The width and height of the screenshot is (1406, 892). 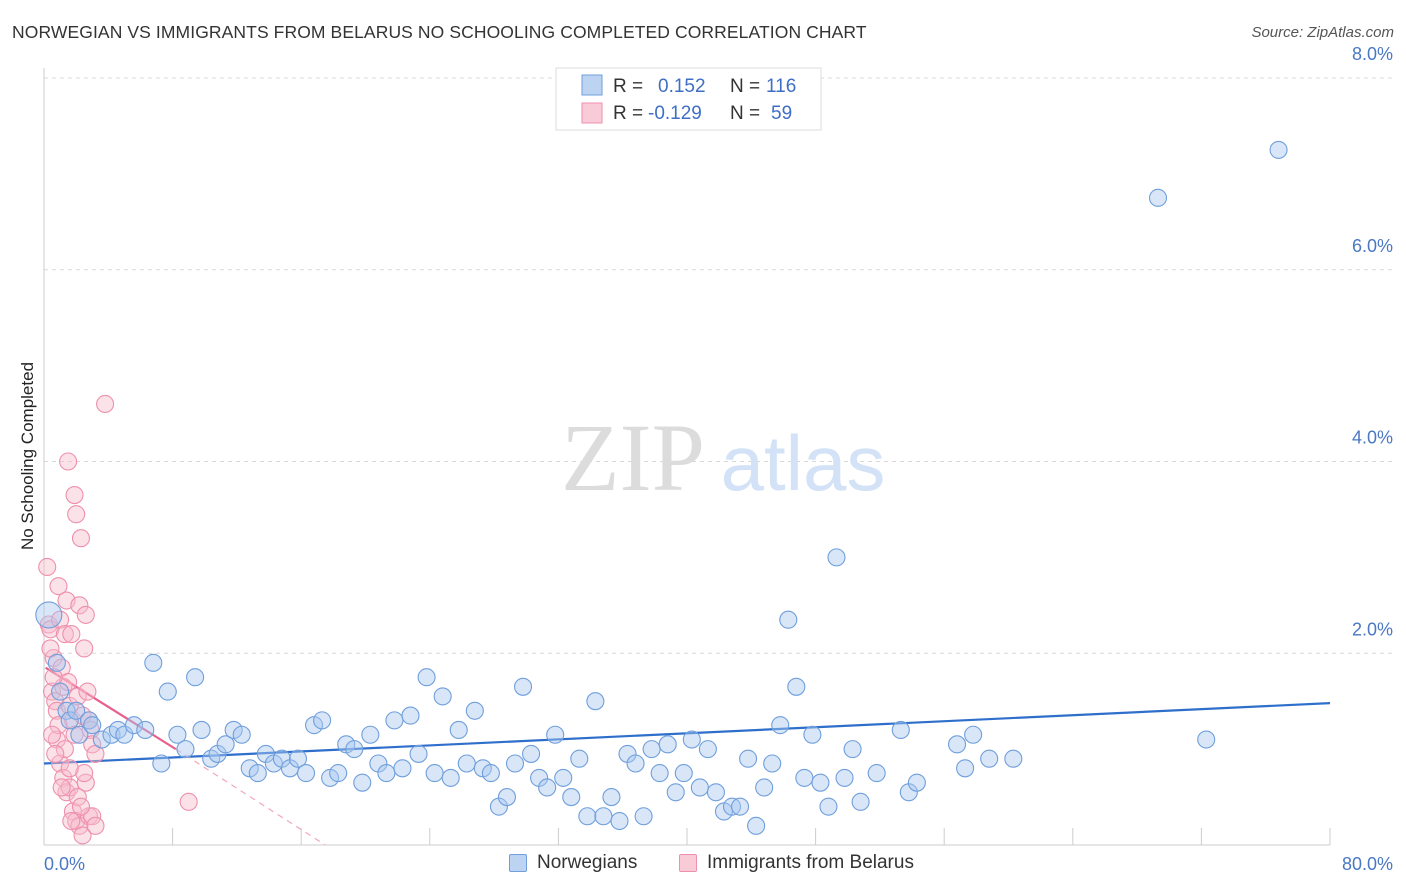 I want to click on legend-item-belarus: Immigrants from Belarus, so click(x=796, y=863).